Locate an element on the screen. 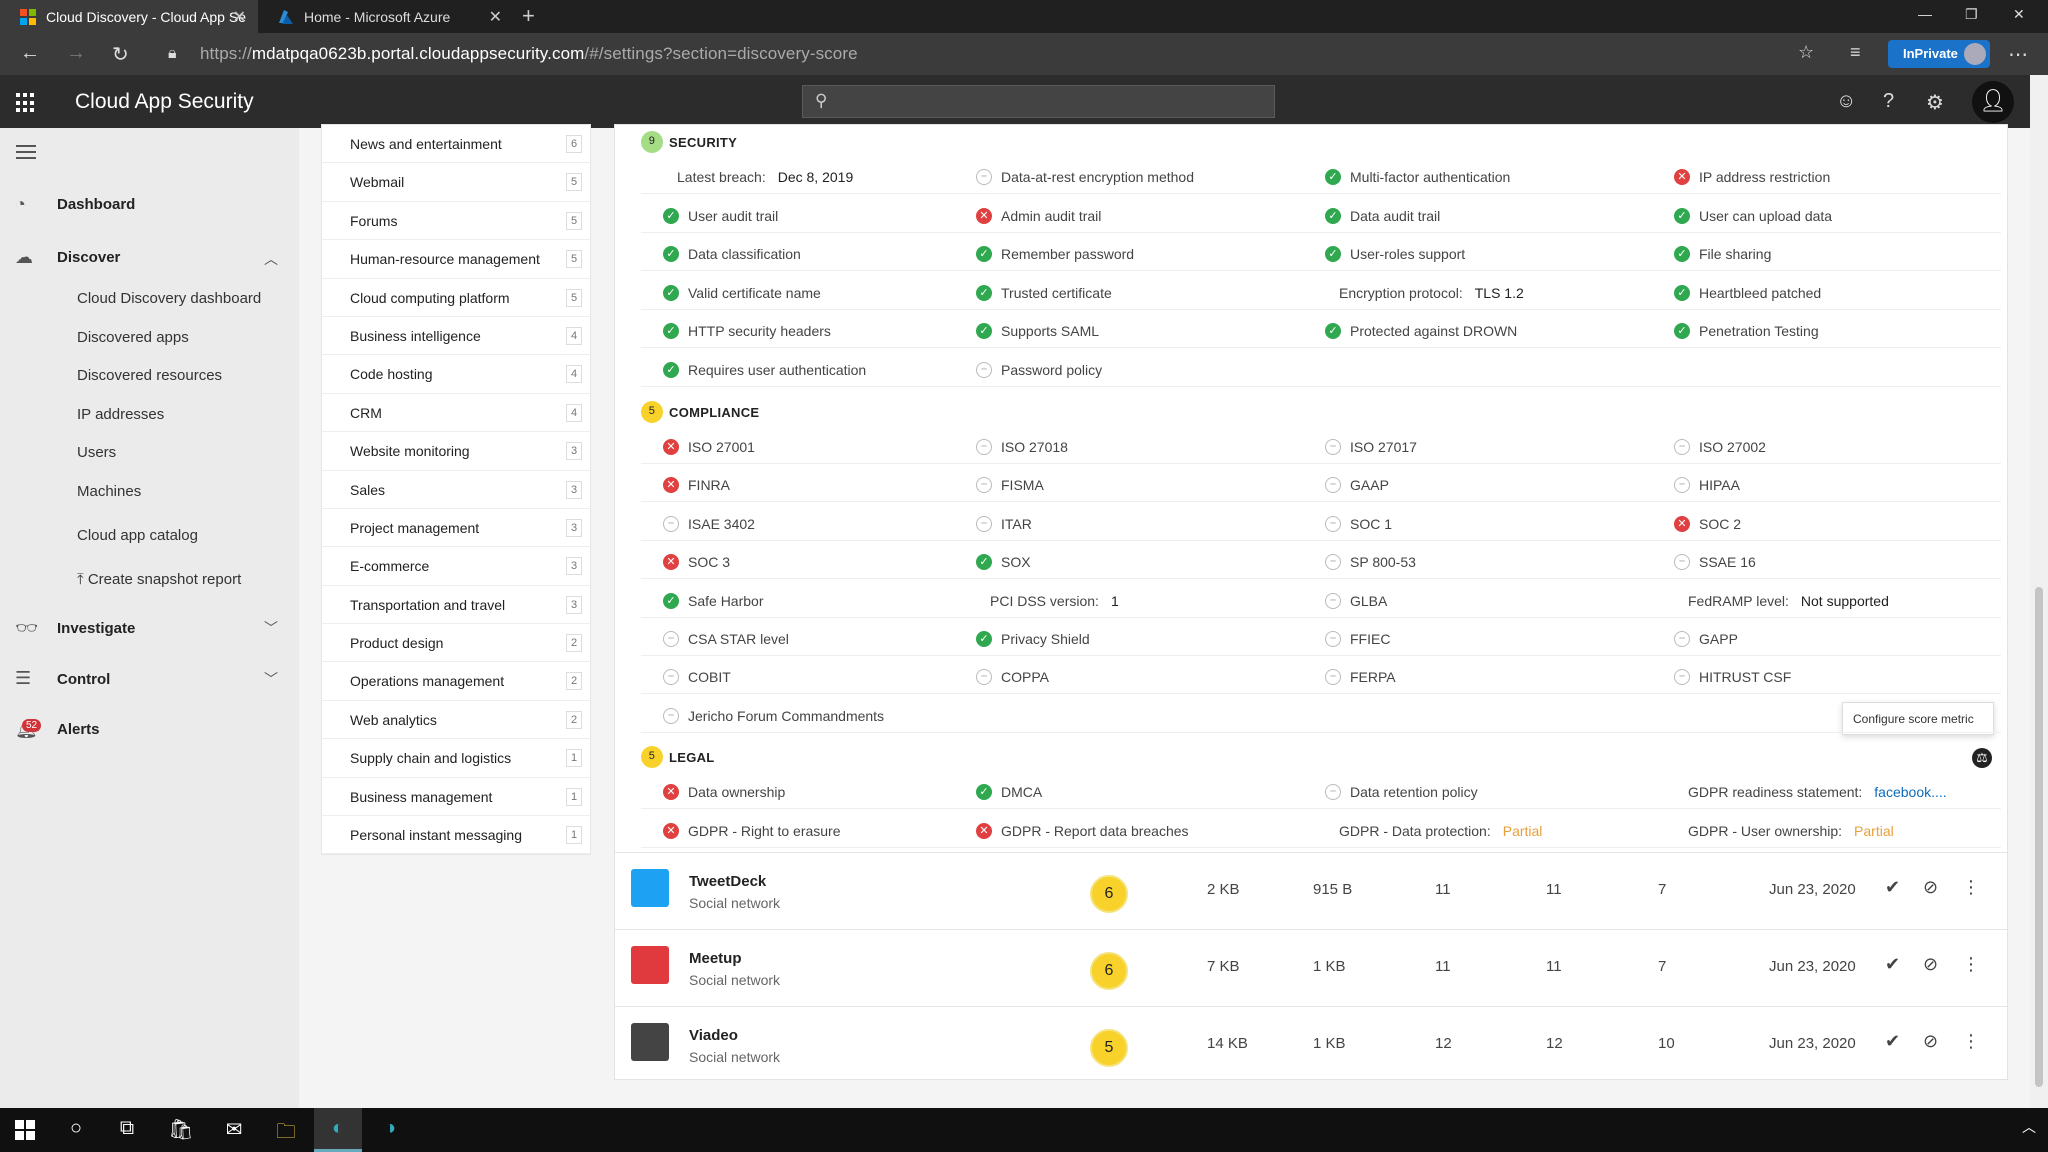 This screenshot has width=2048, height=1152. hamburger-menu-icon is located at coordinates (26, 154).